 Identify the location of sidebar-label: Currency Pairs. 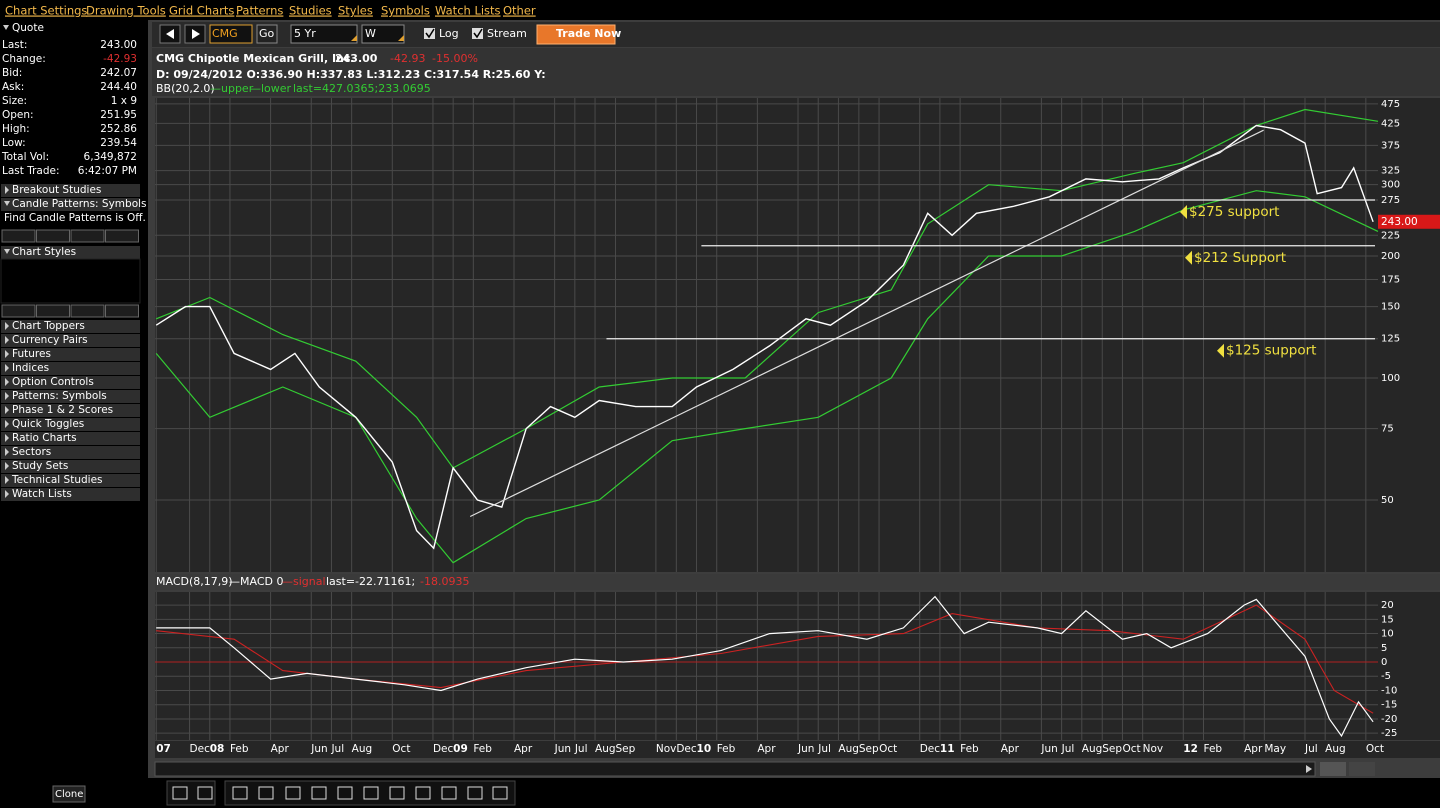
(50, 340).